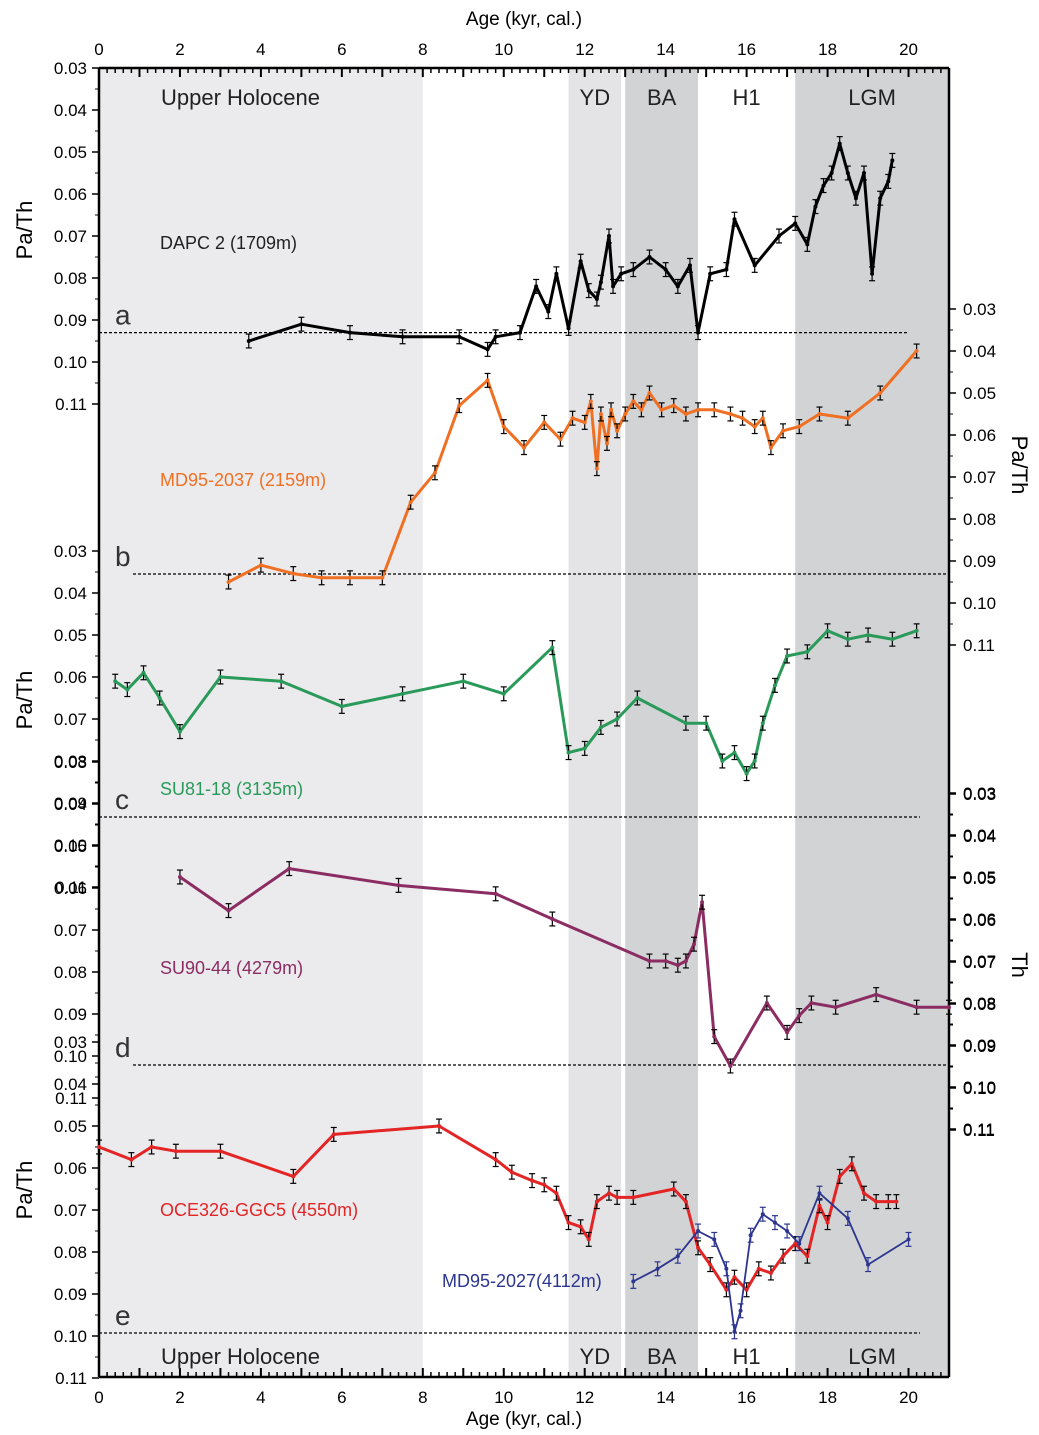 The height and width of the screenshot is (1435, 1039). I want to click on panel-letter-d: d, so click(123, 1047).